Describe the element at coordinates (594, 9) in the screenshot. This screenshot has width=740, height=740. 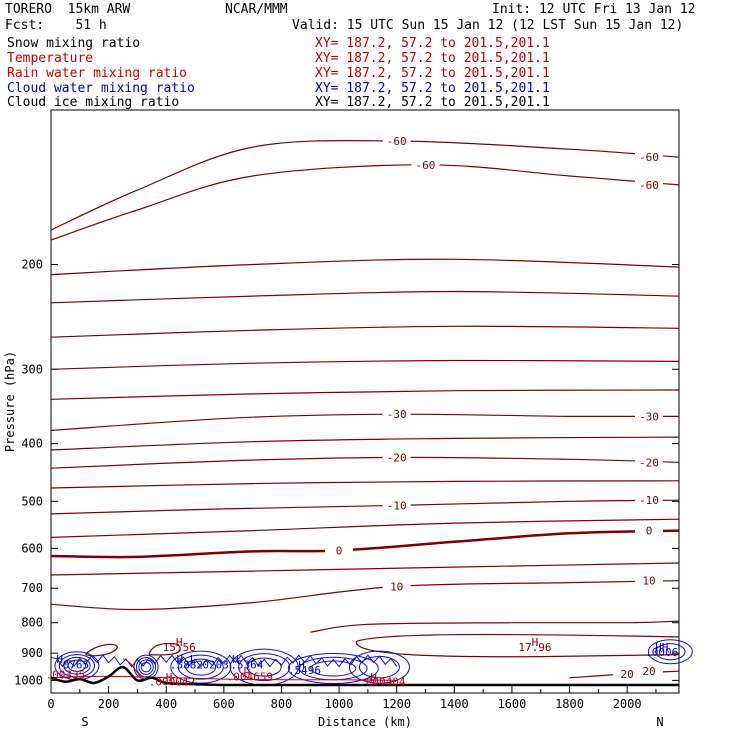
I see `init-label: Init: 12 UTC Fri 13 Jan 12` at that location.